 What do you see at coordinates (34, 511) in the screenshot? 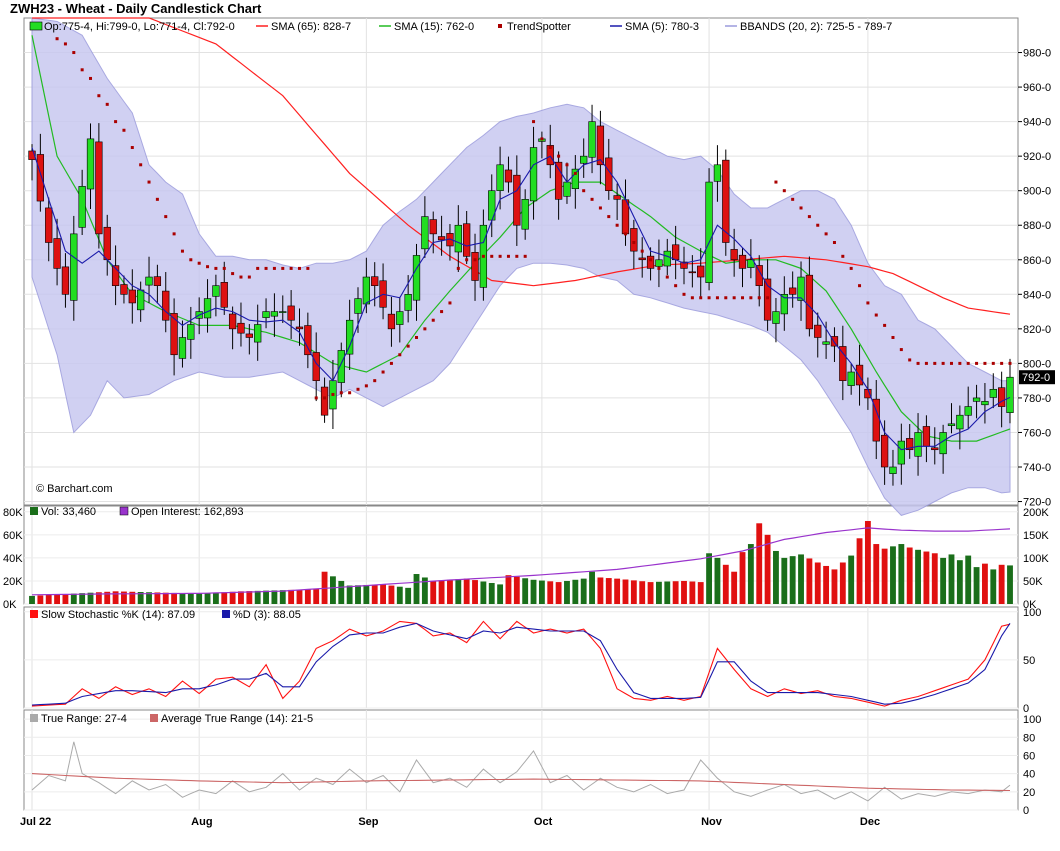
I see `vol-swatch-icon` at bounding box center [34, 511].